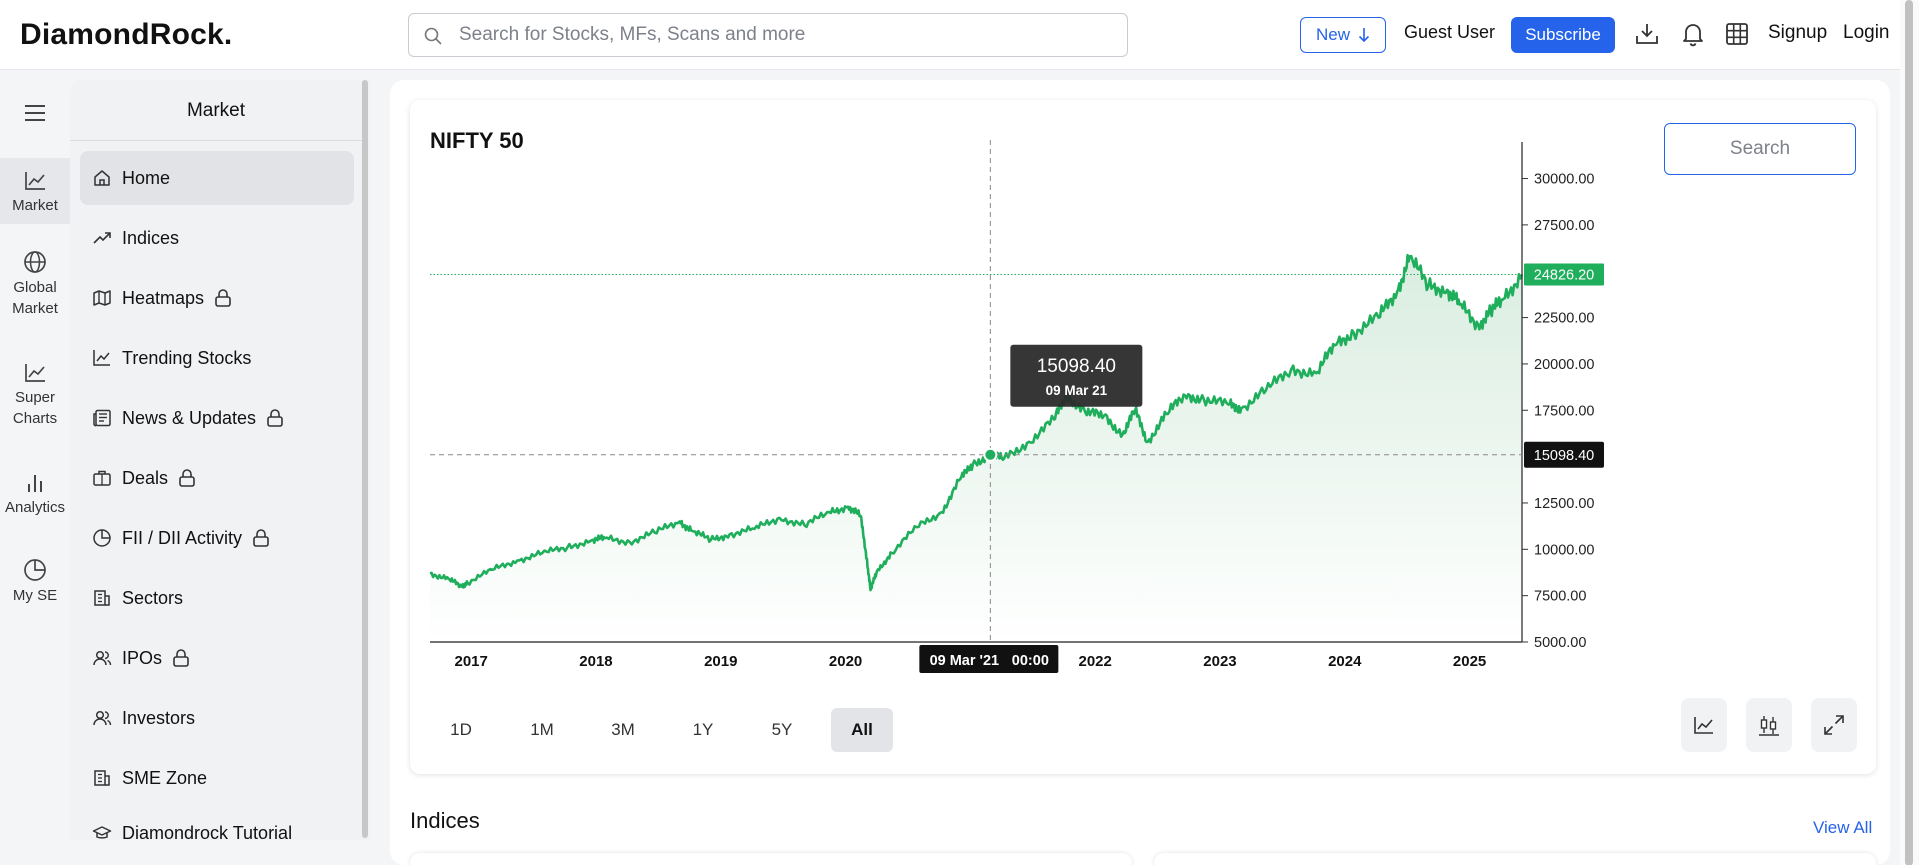 The image size is (1919, 865). What do you see at coordinates (1834, 725) in the screenshot?
I see `expand-button` at bounding box center [1834, 725].